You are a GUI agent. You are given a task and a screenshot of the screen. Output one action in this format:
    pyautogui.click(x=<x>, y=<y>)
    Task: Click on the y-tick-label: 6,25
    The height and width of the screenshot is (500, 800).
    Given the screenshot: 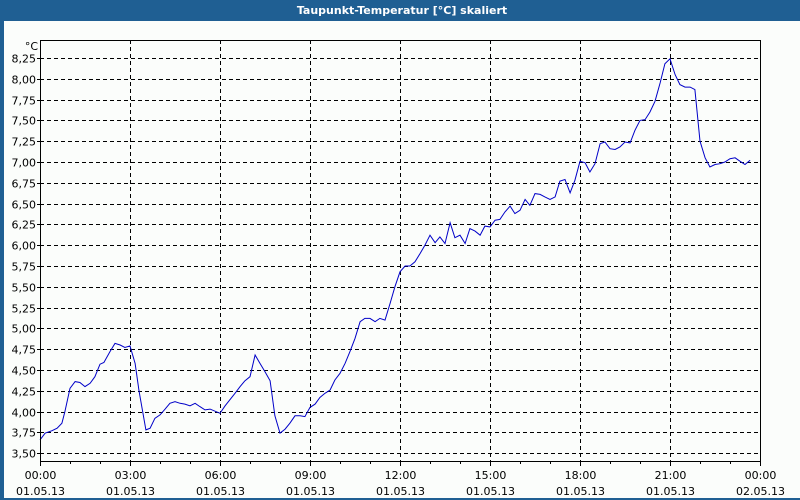 What is the action you would take?
    pyautogui.click(x=24, y=225)
    